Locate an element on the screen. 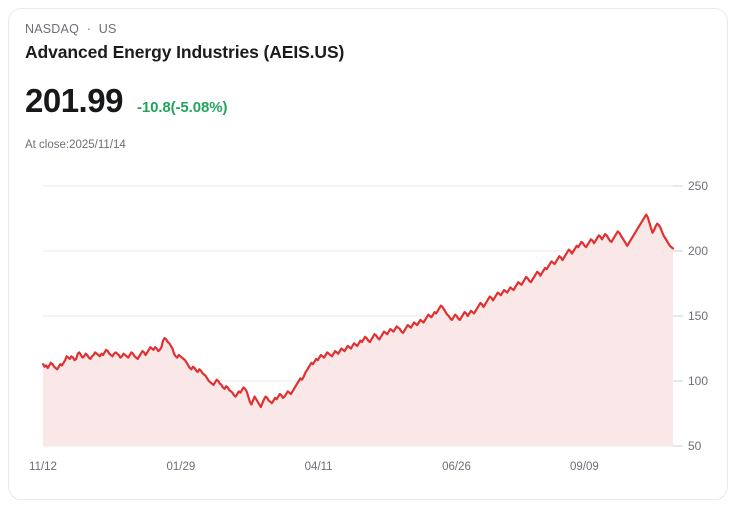 Image resolution: width=736 pixels, height=508 pixels. exchange-line: NASDAQ · US is located at coordinates (368, 29).